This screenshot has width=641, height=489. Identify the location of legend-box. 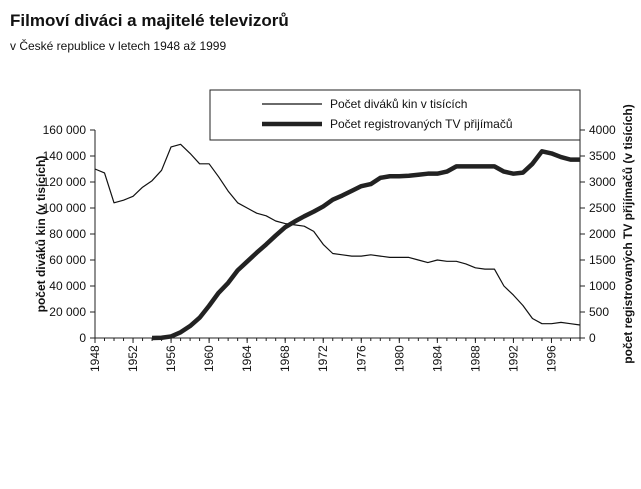
(395, 115).